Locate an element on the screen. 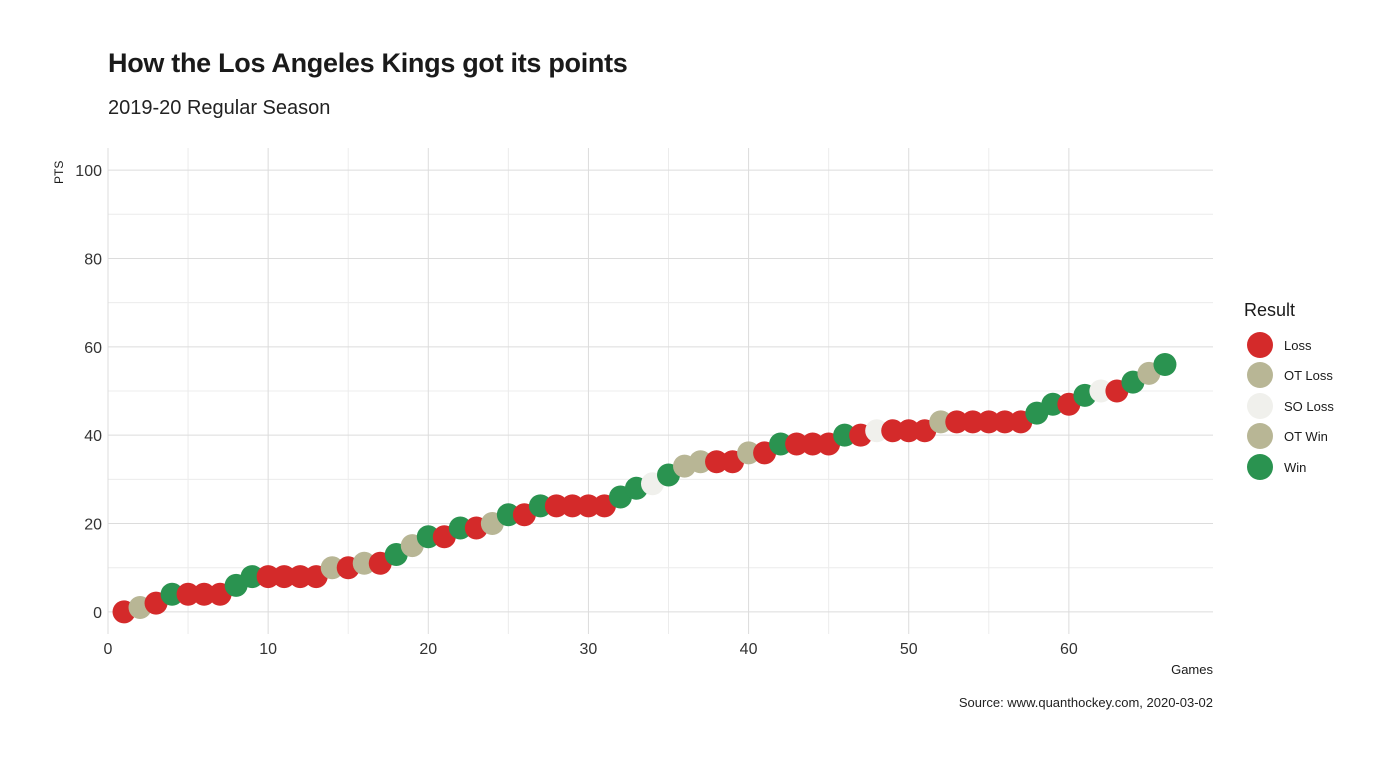 The width and height of the screenshot is (1400, 764). legend-label-ot-win: OT Win is located at coordinates (1306, 436).